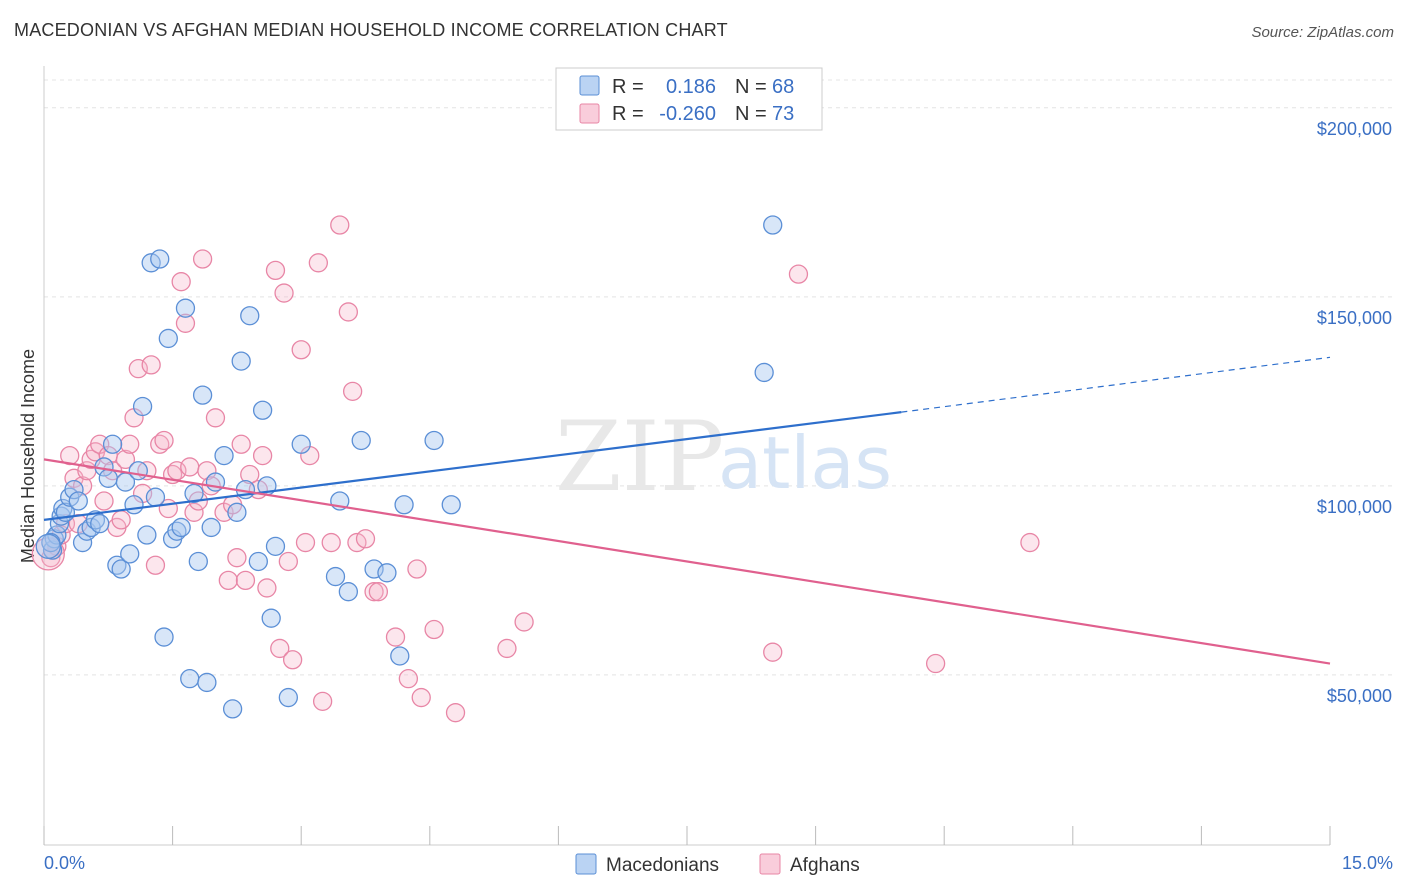 The width and height of the screenshot is (1406, 892). What do you see at coordinates (1354, 412) in the screenshot?
I see `y-tick-labels: $50,000 $100,000 $150,000 $200,000` at bounding box center [1354, 412].